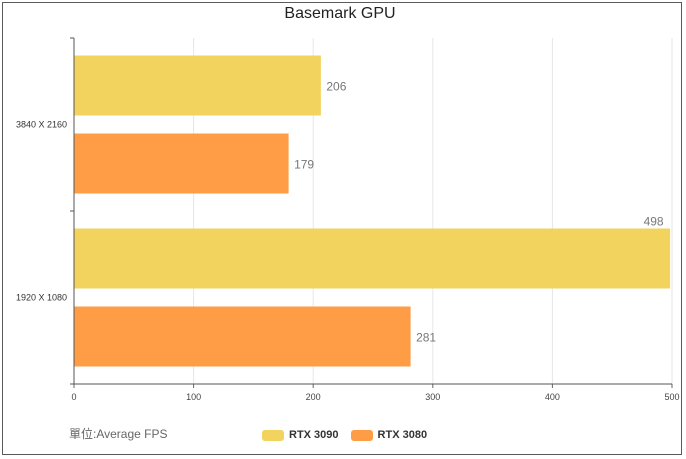 The width and height of the screenshot is (686, 459). What do you see at coordinates (426, 338) in the screenshot?
I see `data-label: 281` at bounding box center [426, 338].